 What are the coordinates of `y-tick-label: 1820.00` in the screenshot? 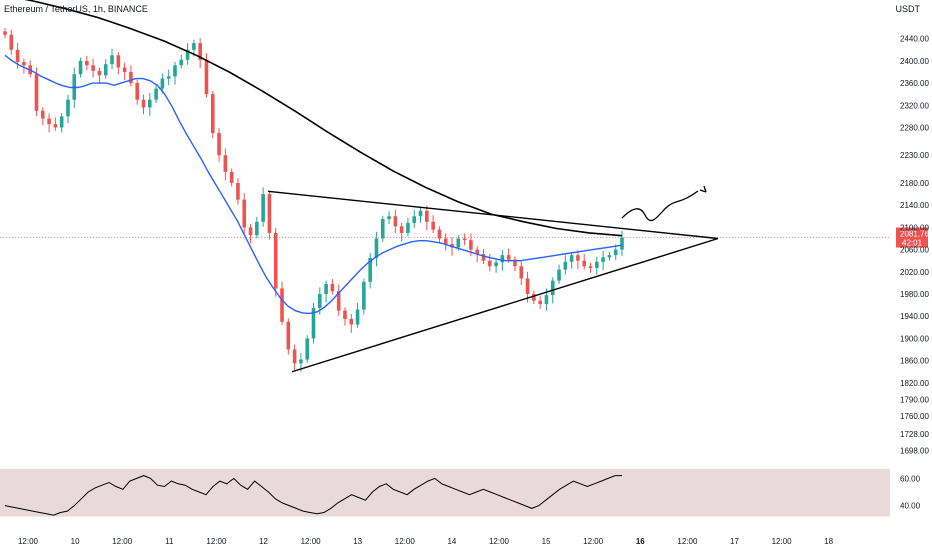 It's located at (914, 383).